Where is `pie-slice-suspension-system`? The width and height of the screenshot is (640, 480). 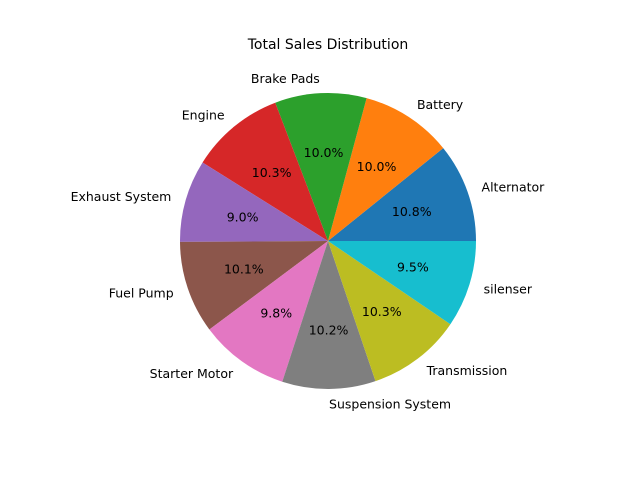
pie-slice-suspension-system is located at coordinates (329, 315).